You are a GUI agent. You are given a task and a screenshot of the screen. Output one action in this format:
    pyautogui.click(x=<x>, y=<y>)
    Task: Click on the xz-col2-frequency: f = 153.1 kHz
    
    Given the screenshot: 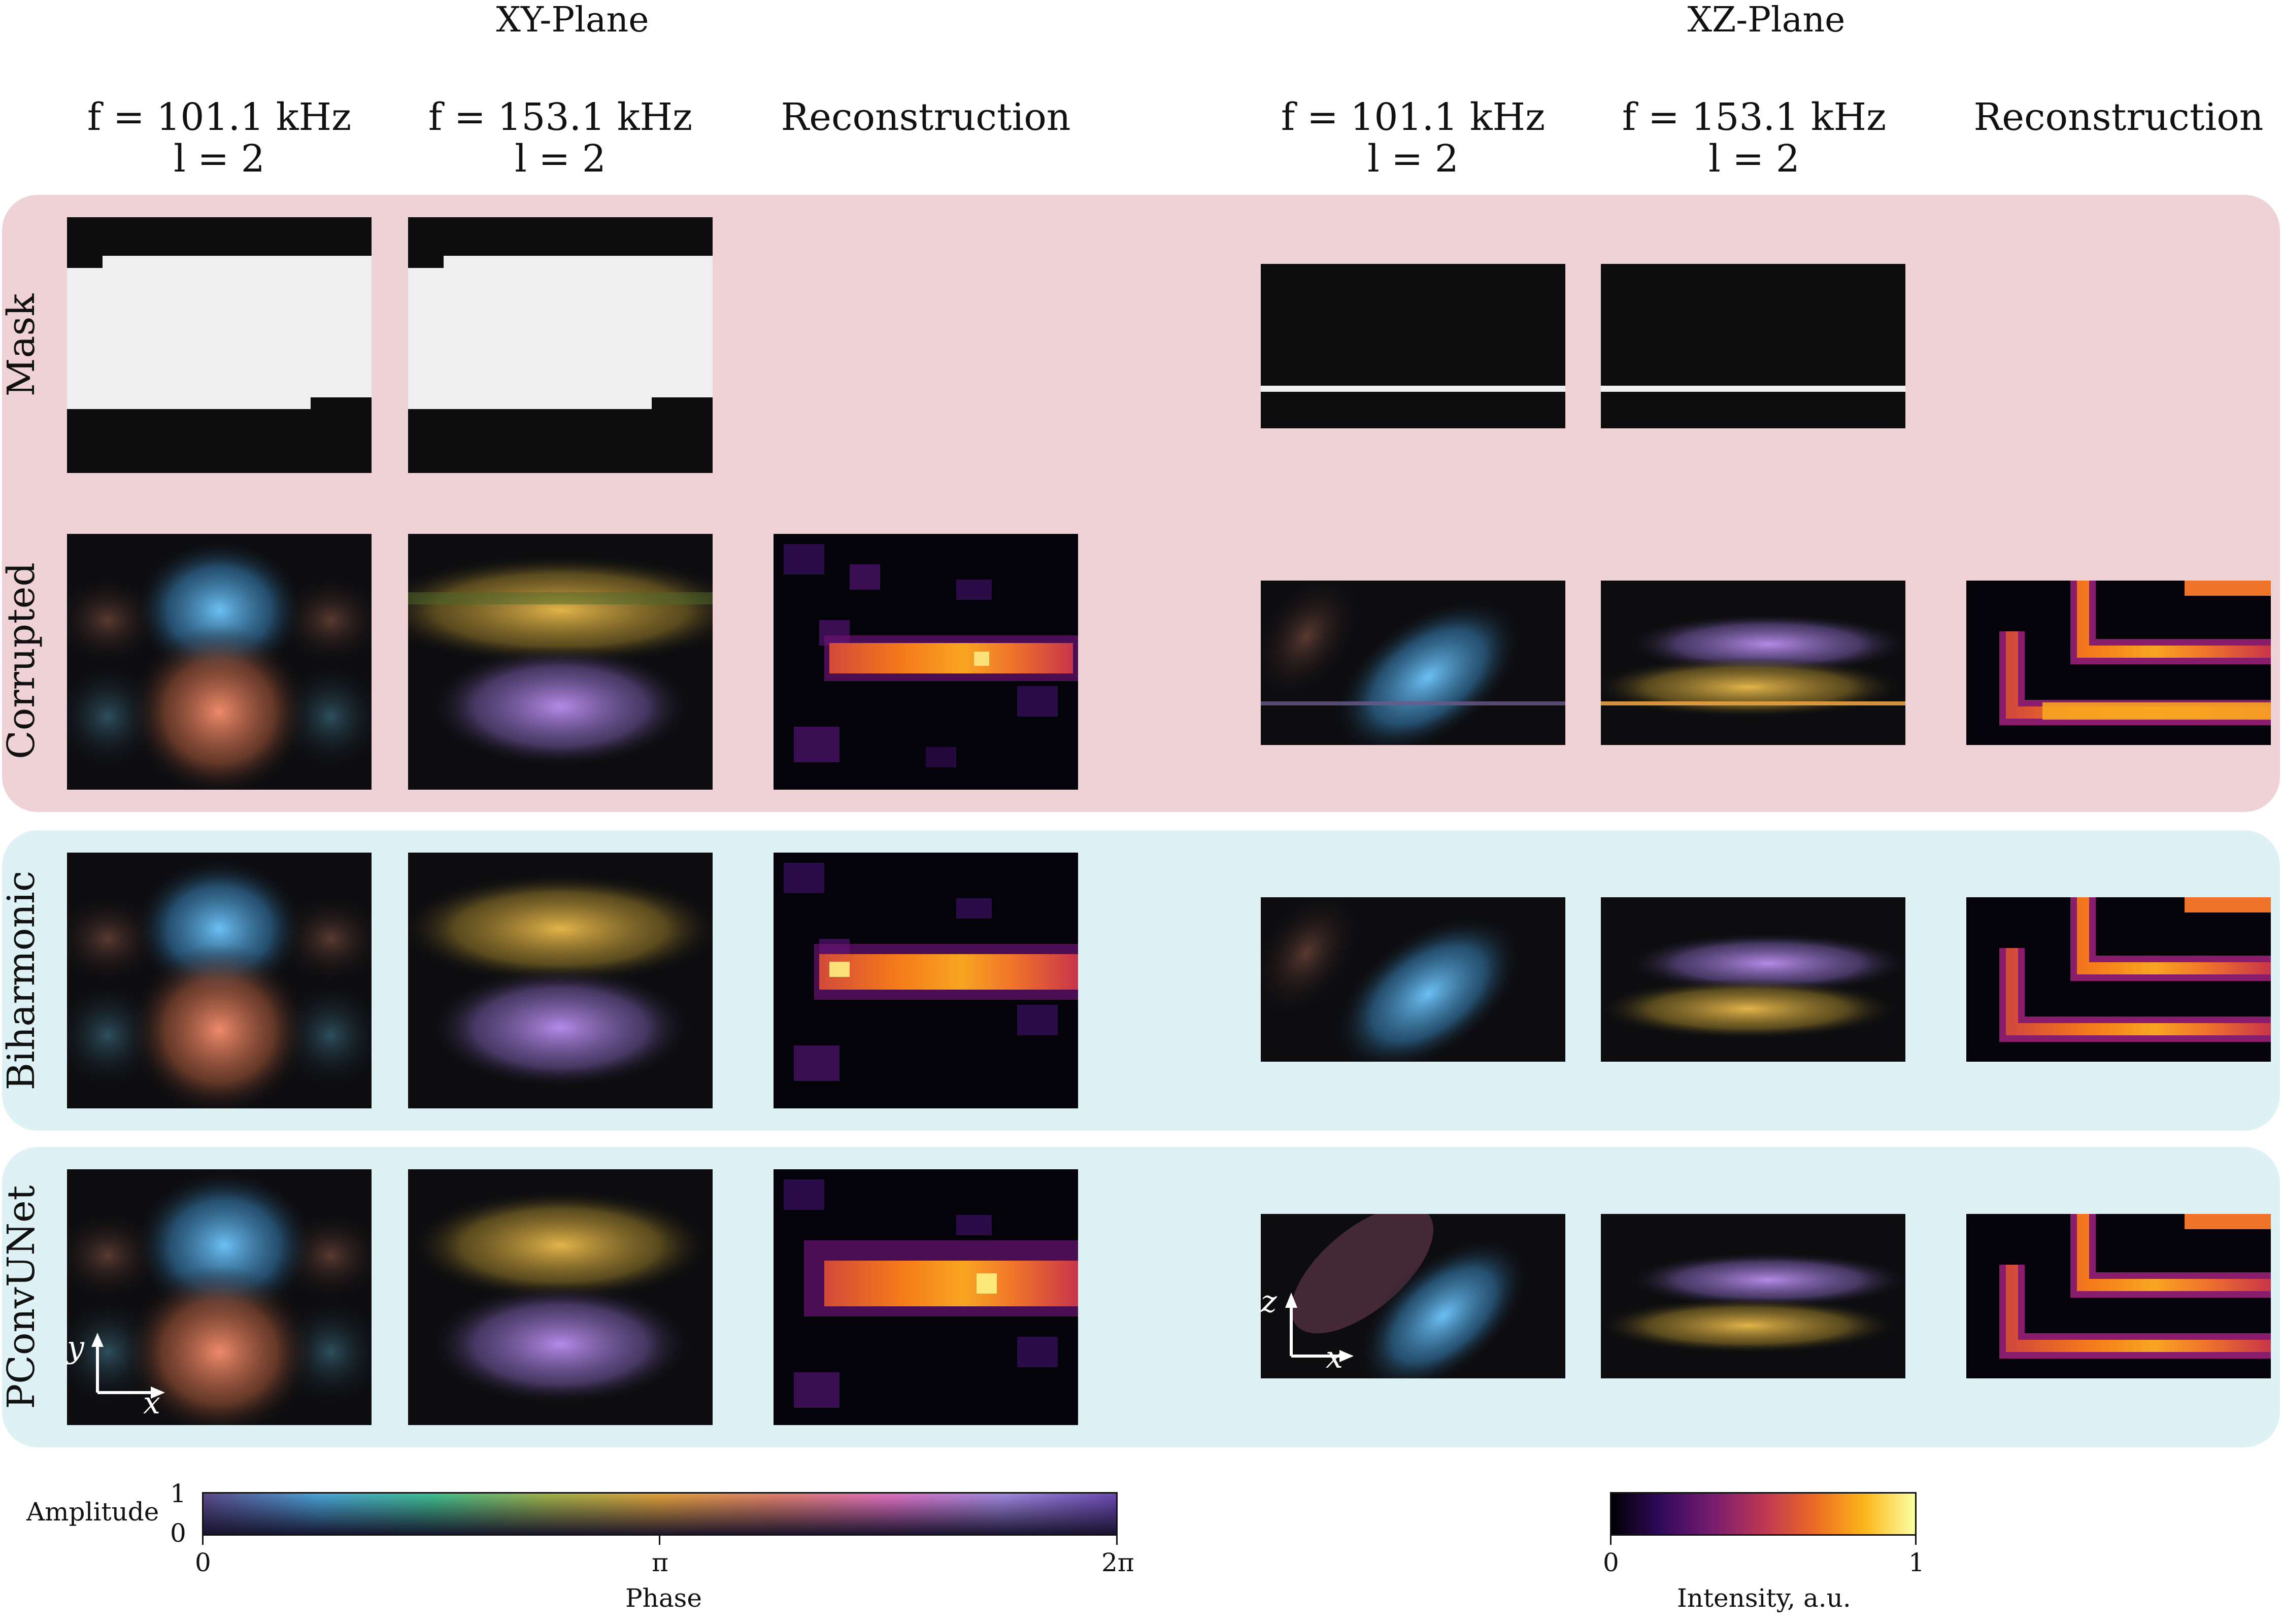 What is the action you would take?
    pyautogui.click(x=1755, y=117)
    